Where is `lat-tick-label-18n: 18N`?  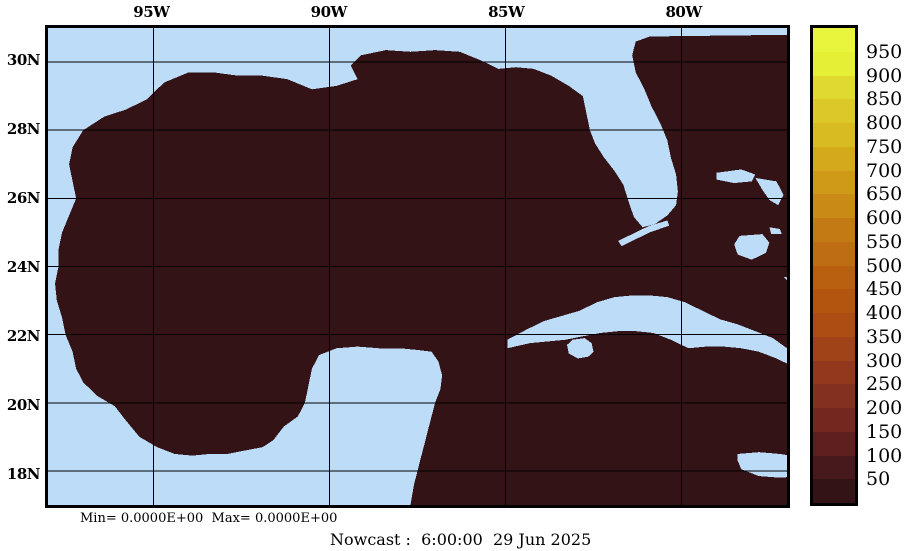
lat-tick-label-18n: 18N is located at coordinates (23, 473).